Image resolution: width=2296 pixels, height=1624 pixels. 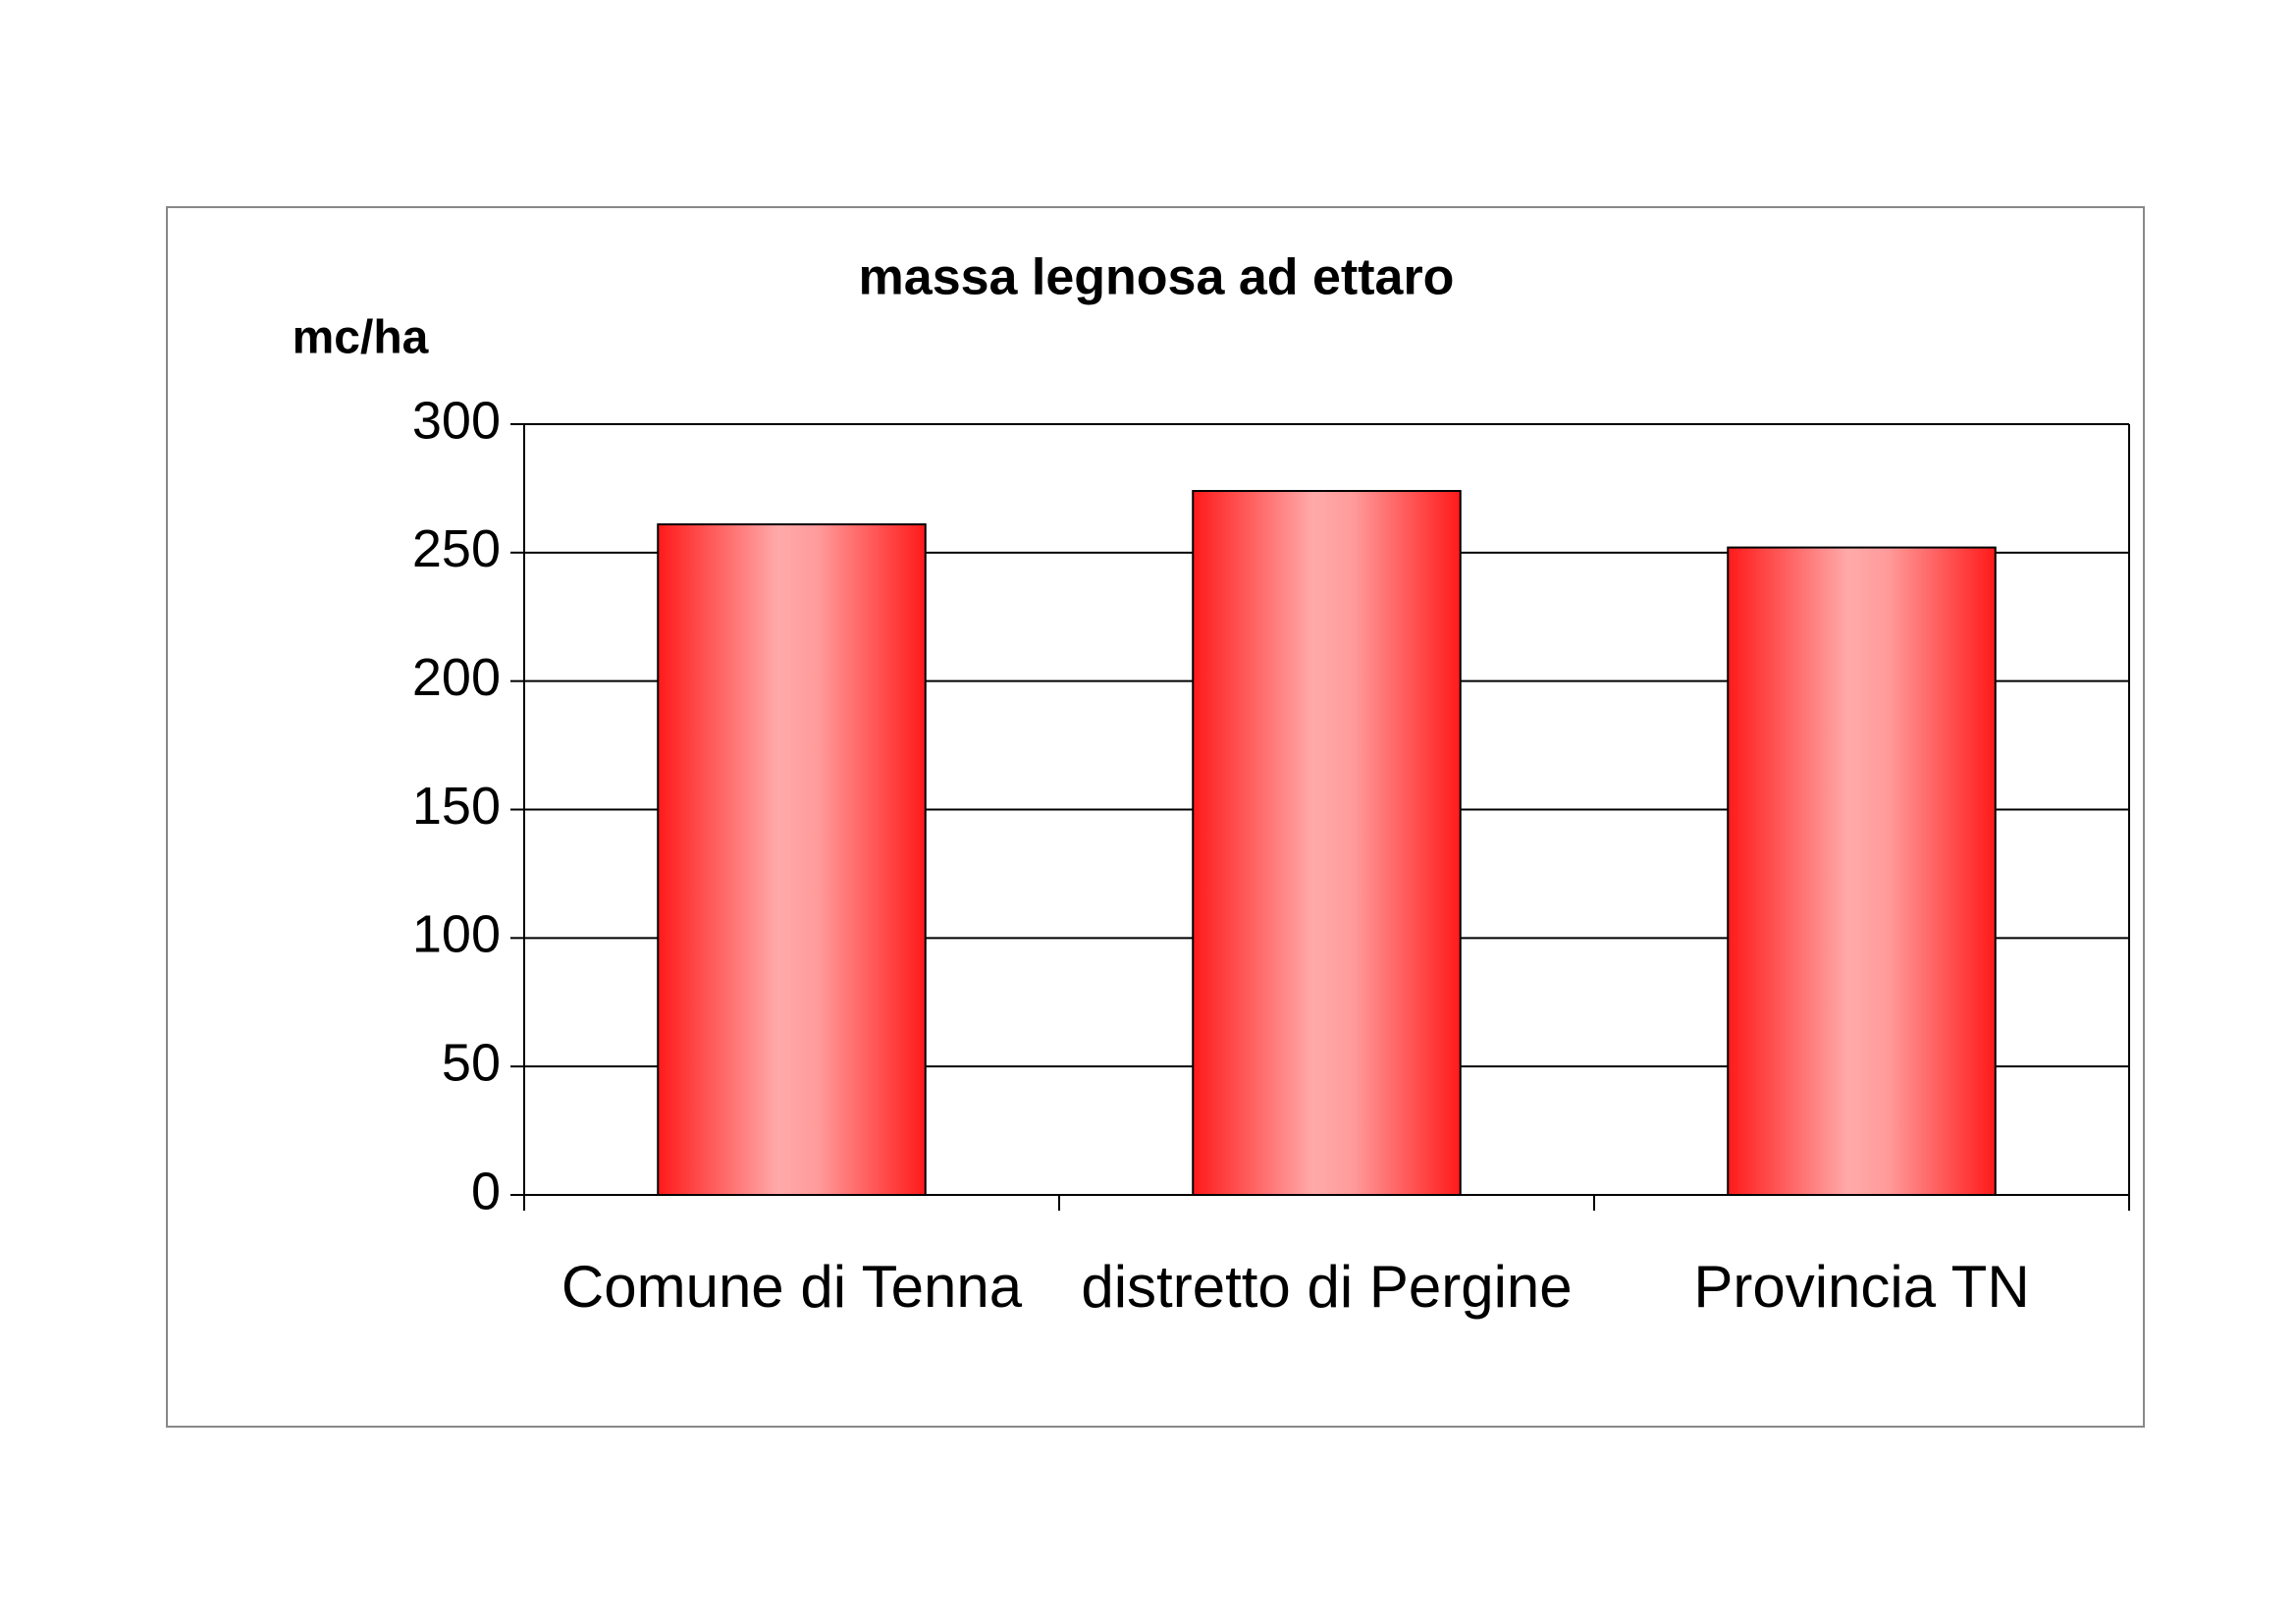 I want to click on y-axis-label: mc/ha, so click(x=361, y=338).